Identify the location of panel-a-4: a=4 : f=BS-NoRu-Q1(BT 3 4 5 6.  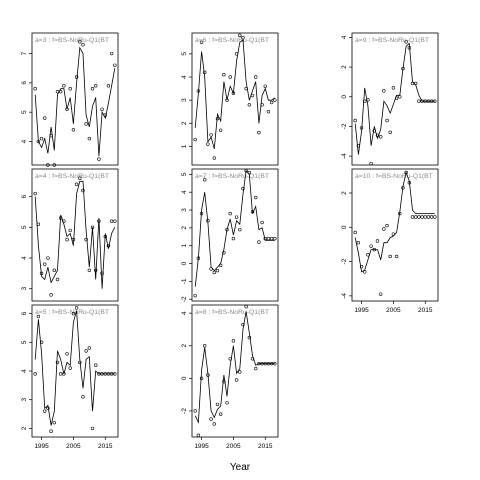
(70, 235).